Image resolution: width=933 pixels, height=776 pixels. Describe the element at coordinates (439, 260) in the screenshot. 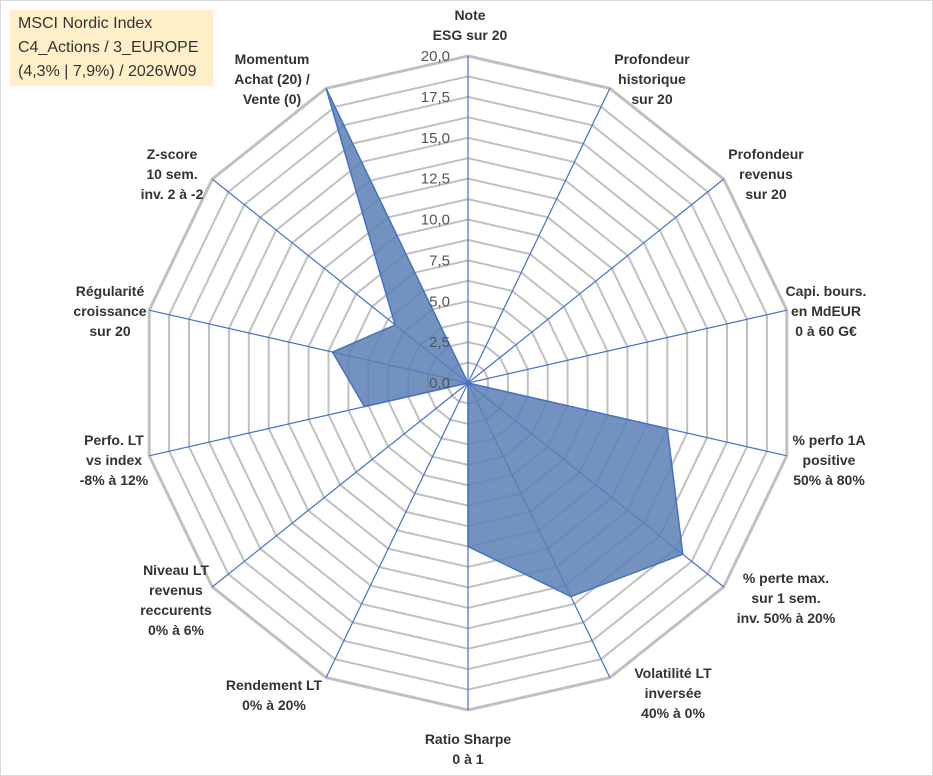

I see `tick-label: 7,5` at that location.